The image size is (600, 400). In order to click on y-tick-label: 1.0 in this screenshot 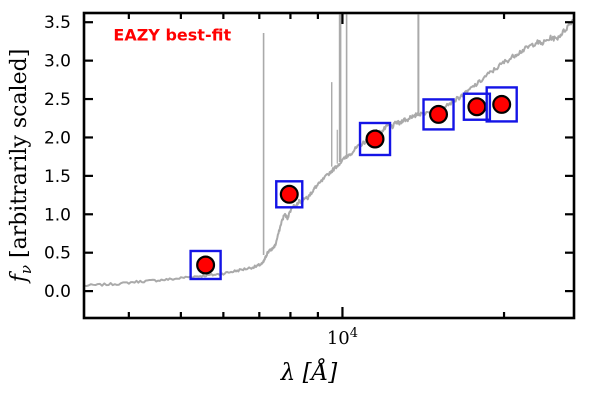, I will do `click(57, 215)`.